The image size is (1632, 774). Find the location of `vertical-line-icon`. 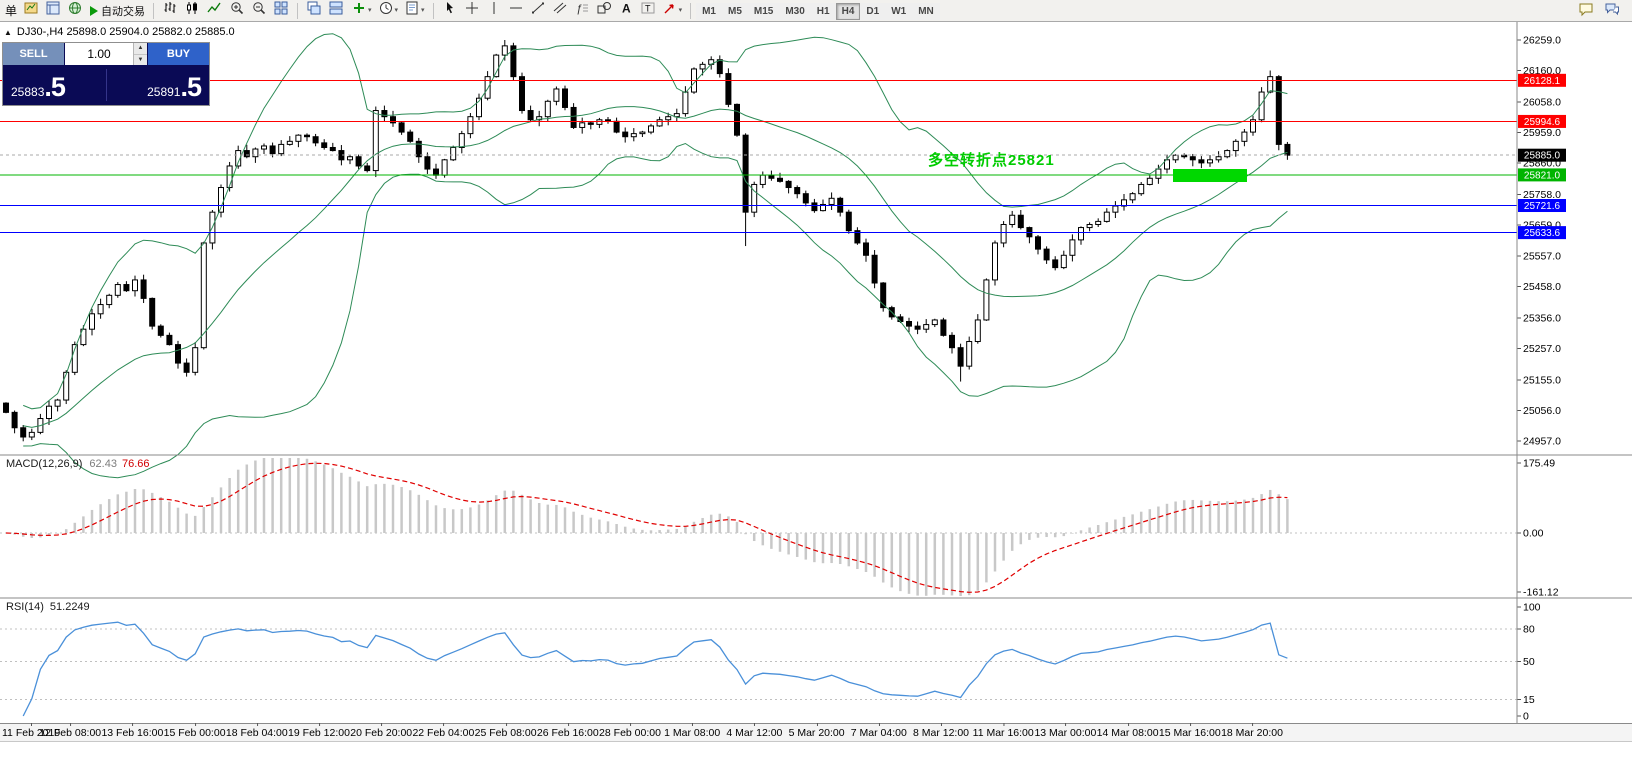

vertical-line-icon is located at coordinates (494, 9).